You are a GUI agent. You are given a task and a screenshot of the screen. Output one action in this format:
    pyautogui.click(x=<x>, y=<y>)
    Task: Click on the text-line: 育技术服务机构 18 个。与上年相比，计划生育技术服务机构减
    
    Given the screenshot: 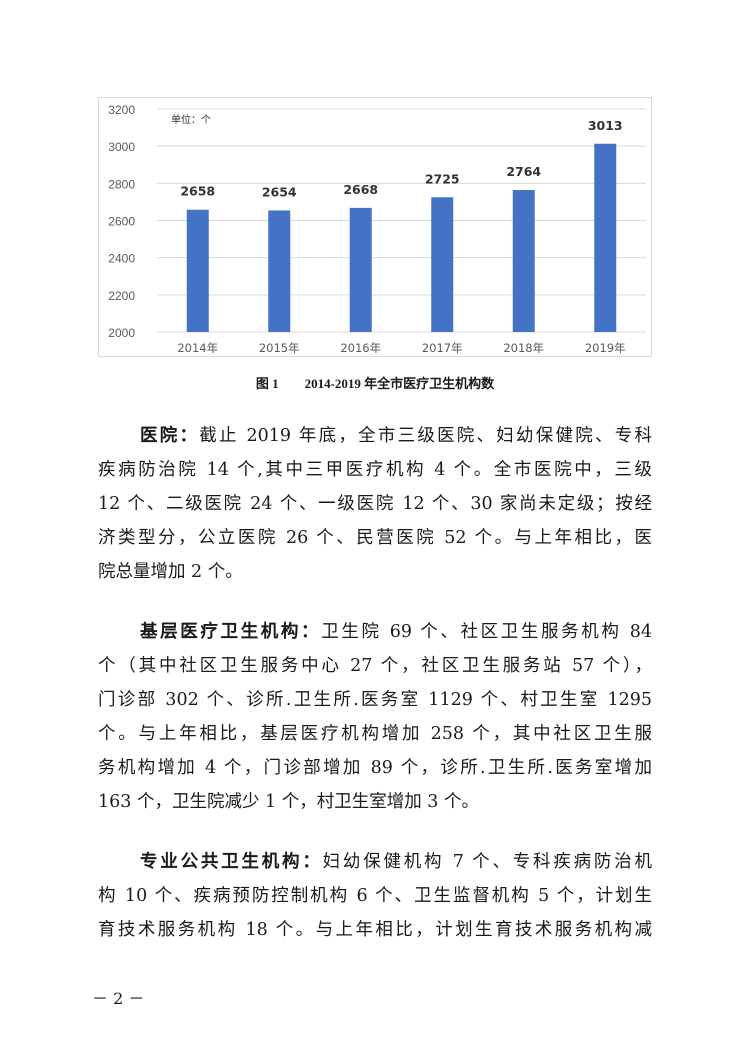 What is the action you would take?
    pyautogui.click(x=375, y=930)
    